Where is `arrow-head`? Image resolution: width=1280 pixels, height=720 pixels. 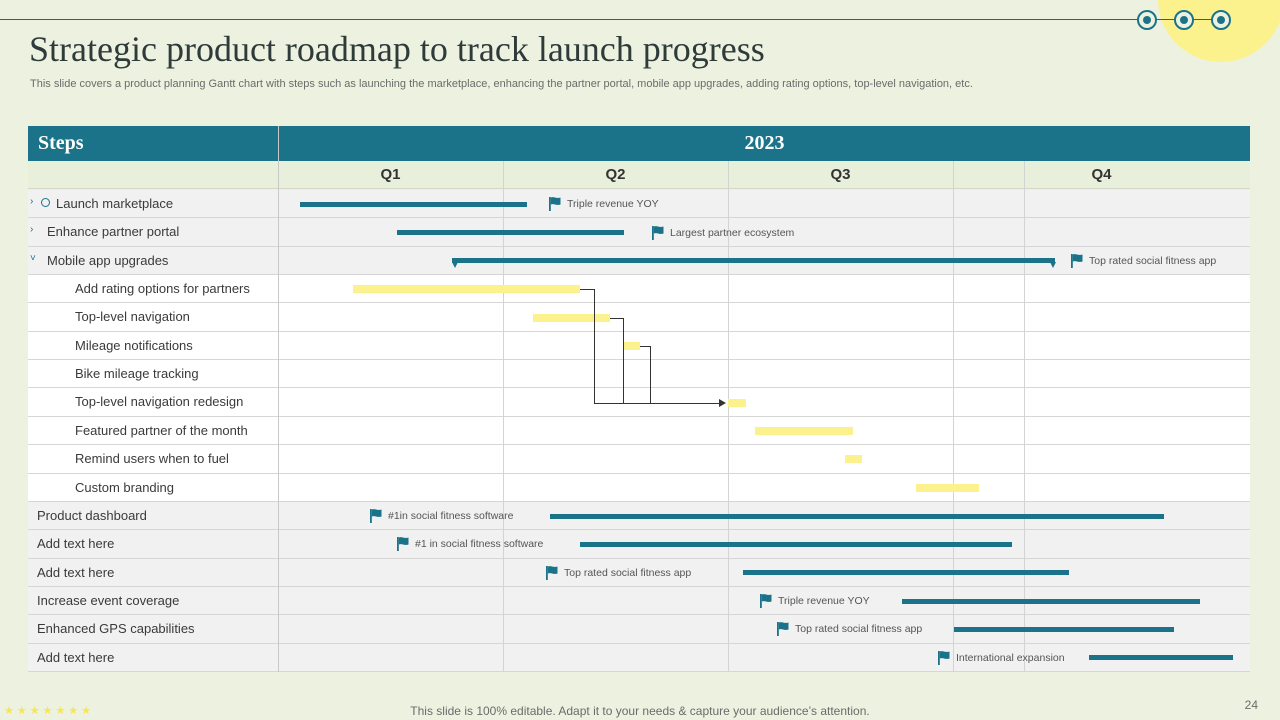 arrow-head is located at coordinates (722, 403).